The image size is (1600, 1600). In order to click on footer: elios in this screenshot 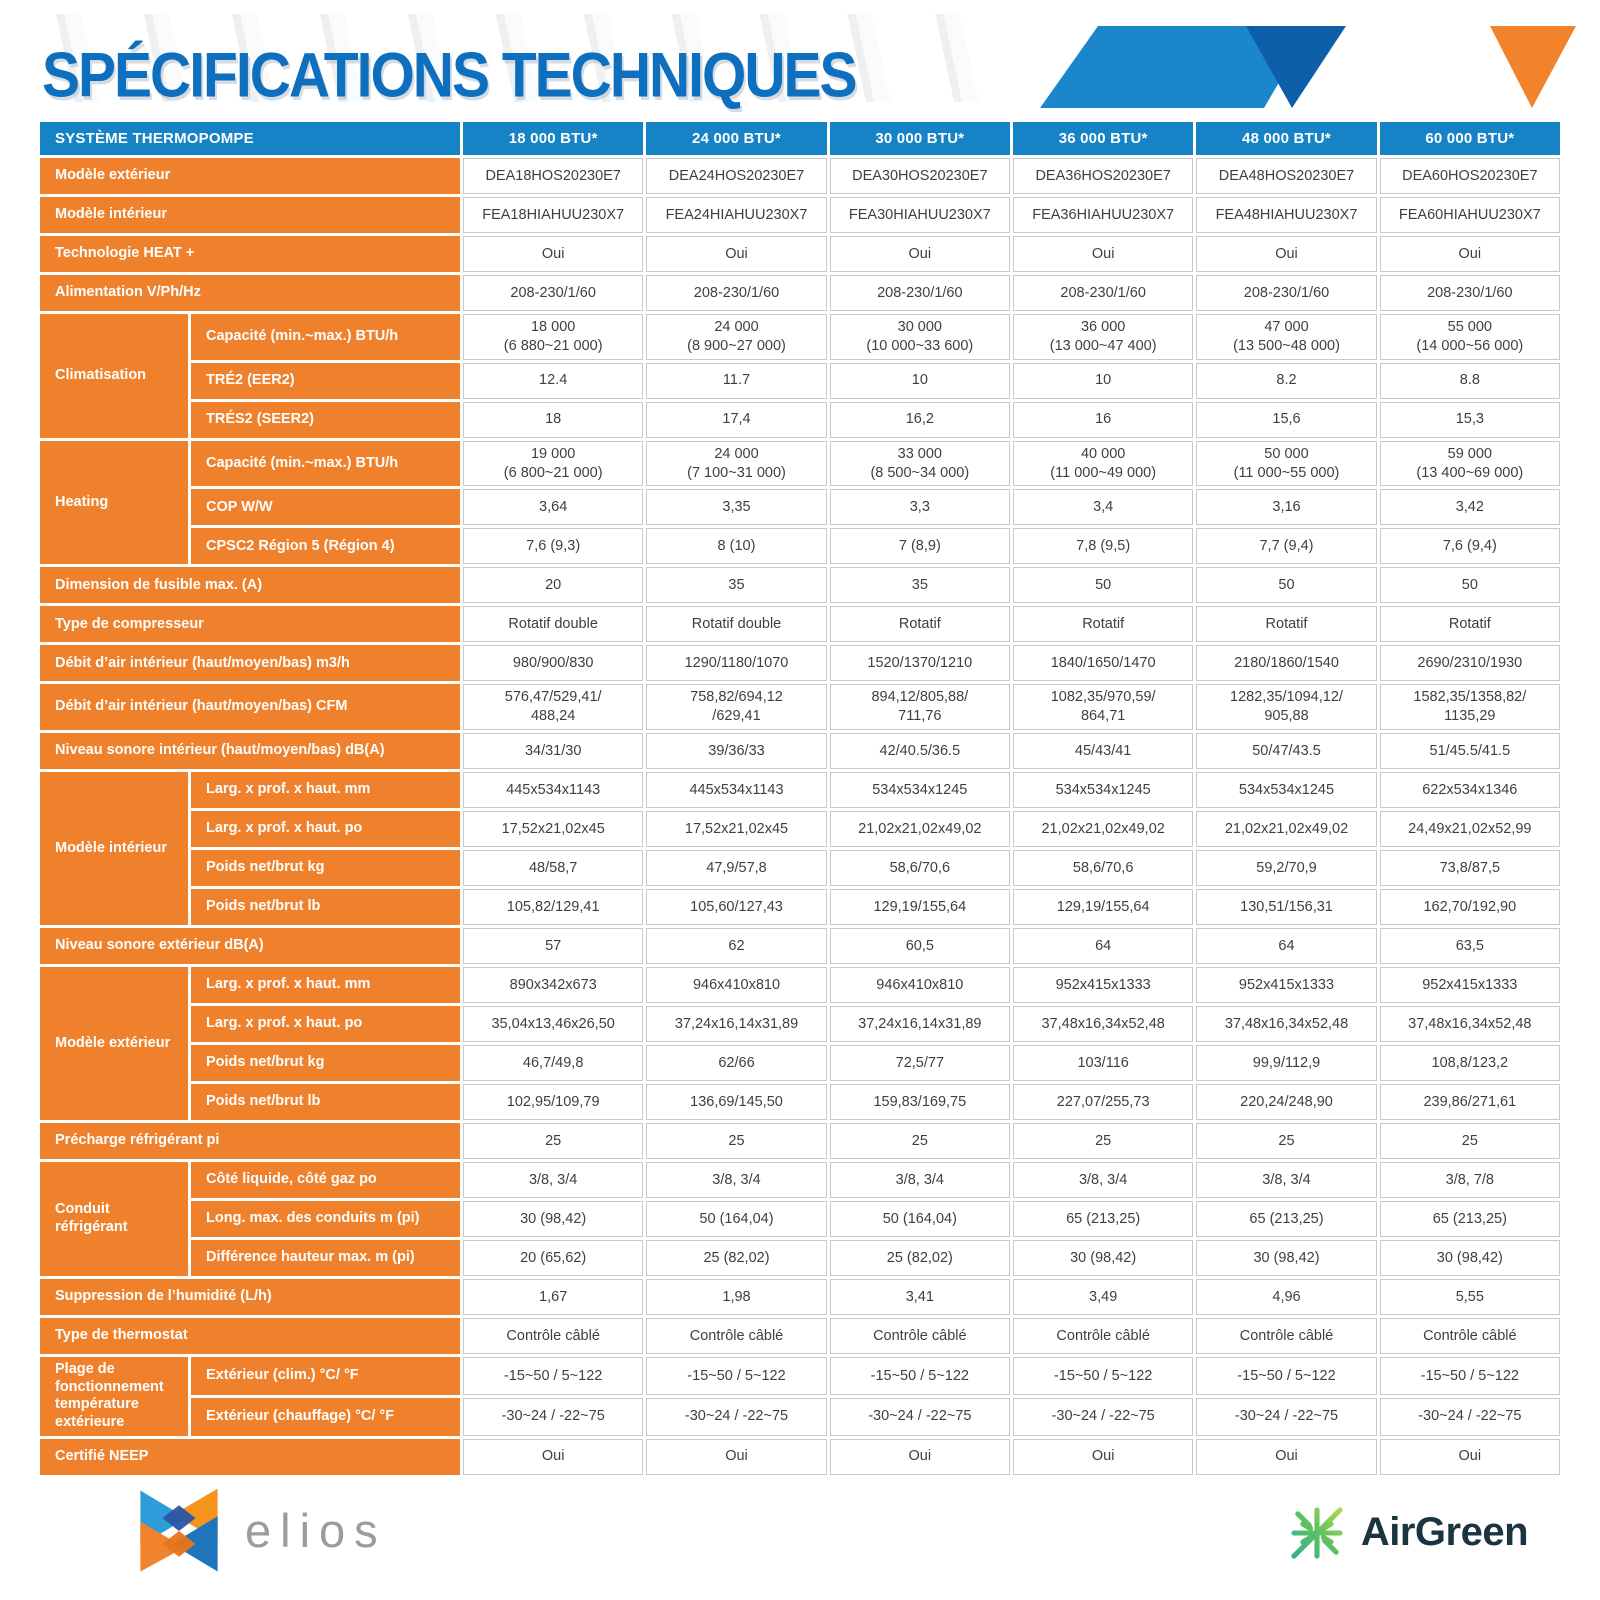, I will do `click(800, 1537)`.